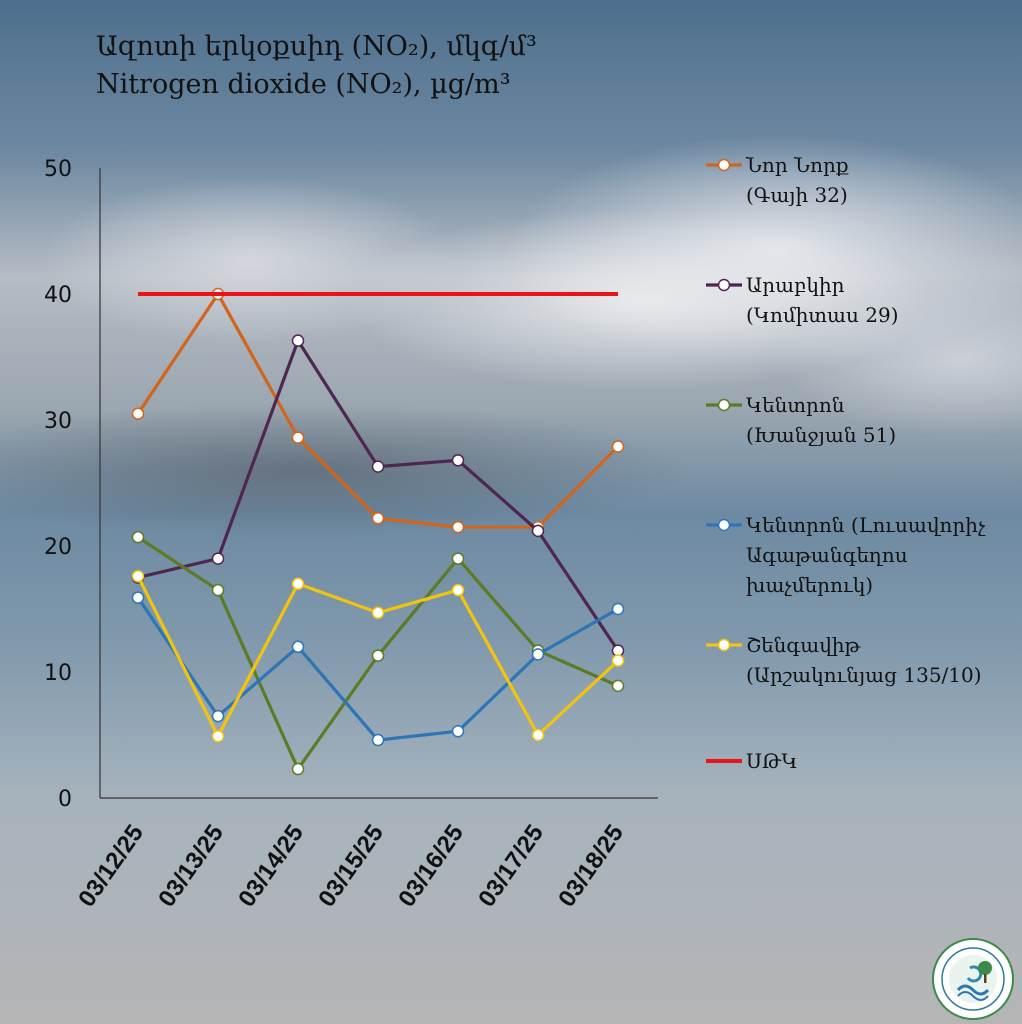 Image resolution: width=1022 pixels, height=1024 pixels. Describe the element at coordinates (58, 547) in the screenshot. I see `y-tick-label: 20` at that location.